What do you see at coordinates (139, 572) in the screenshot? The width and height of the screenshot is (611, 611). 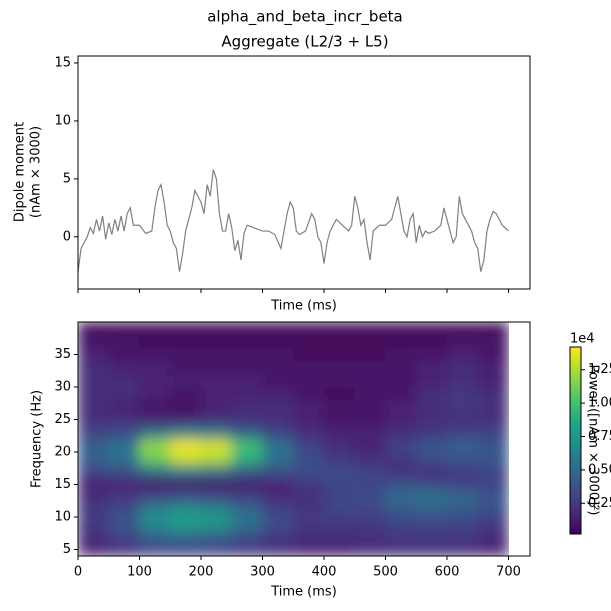 I see `x-tick-label: 100` at bounding box center [139, 572].